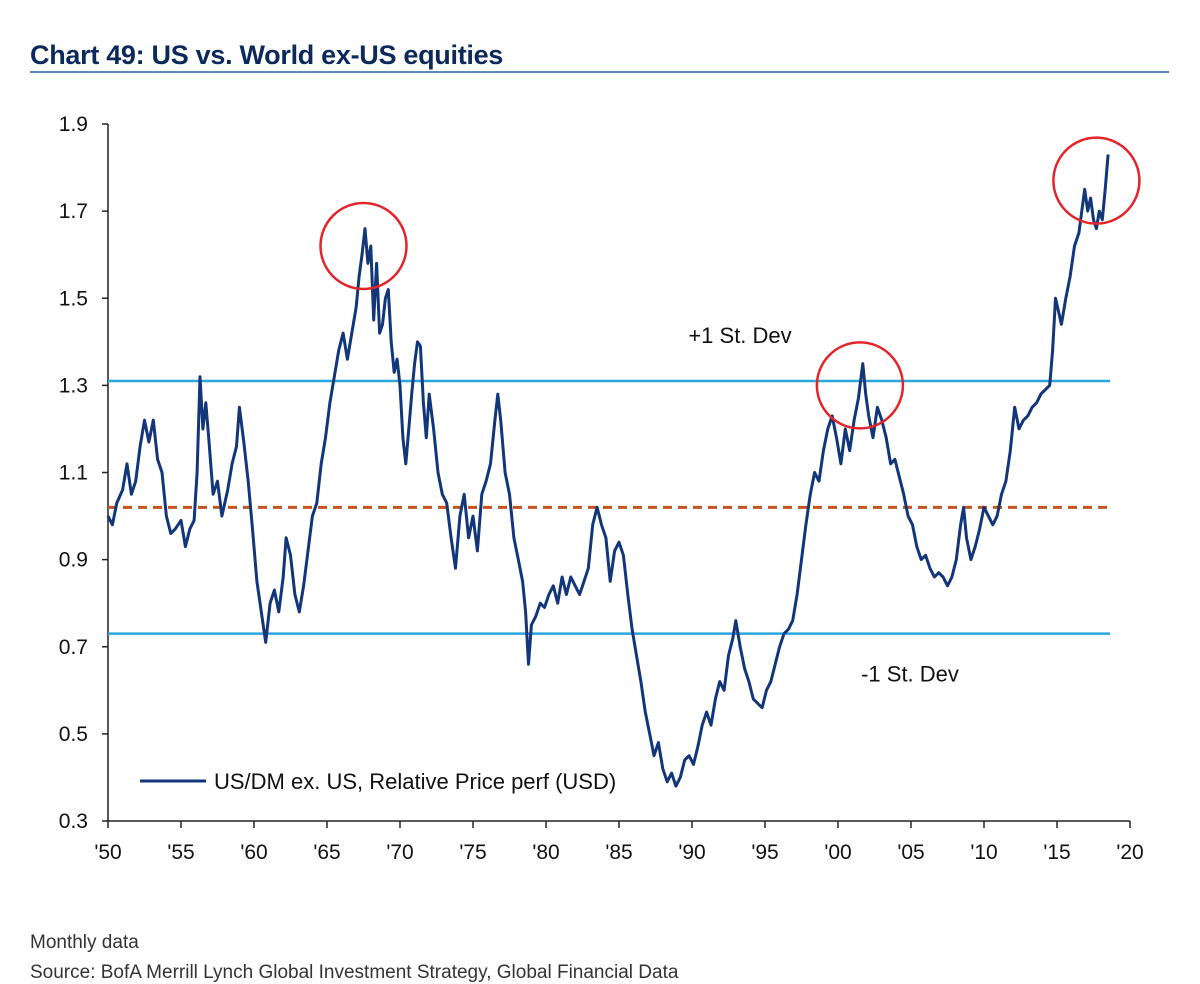 The width and height of the screenshot is (1200, 984). Describe the element at coordinates (983, 852) in the screenshot. I see `x-tick-label: '10` at that location.